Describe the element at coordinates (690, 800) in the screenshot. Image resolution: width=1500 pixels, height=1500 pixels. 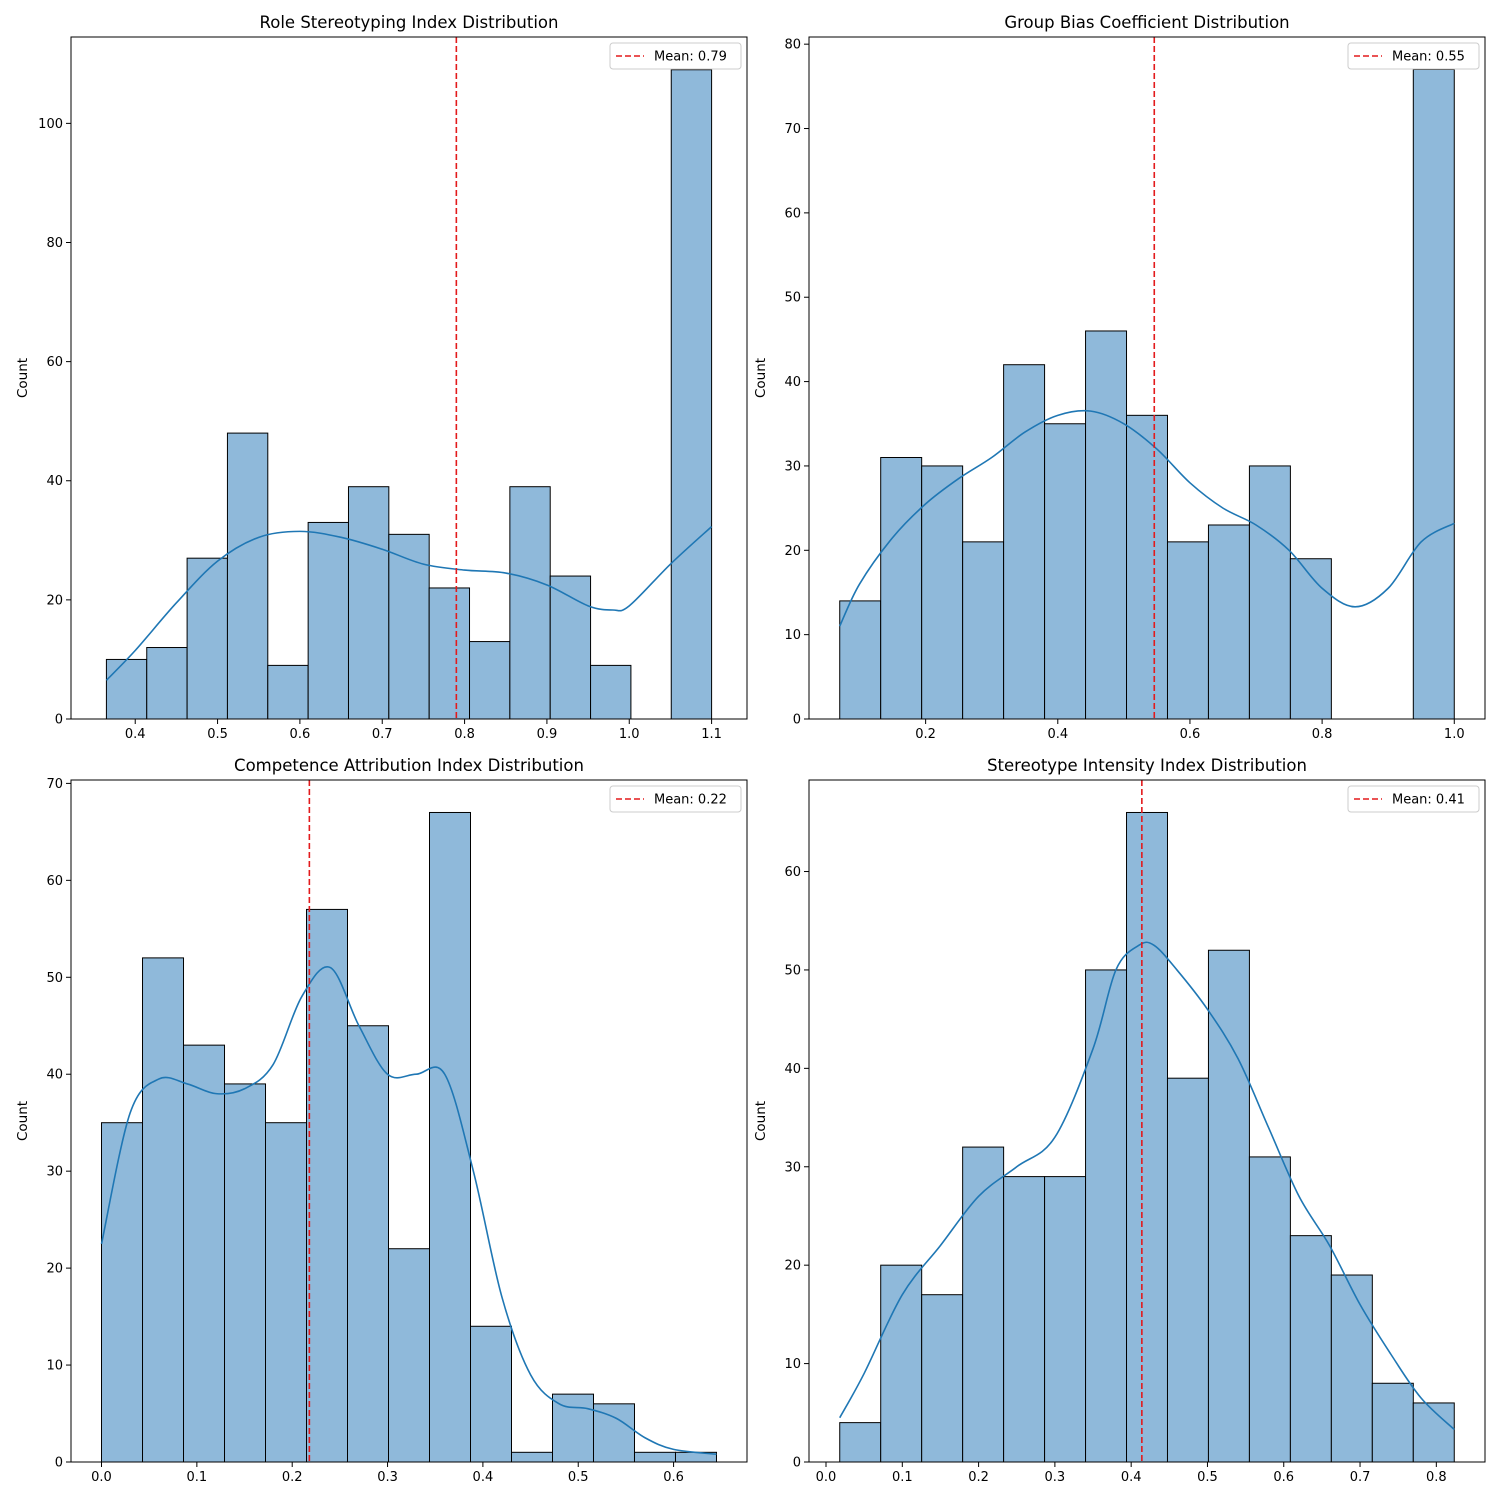
I see `legend-mean-label: Mean: 0.22` at that location.